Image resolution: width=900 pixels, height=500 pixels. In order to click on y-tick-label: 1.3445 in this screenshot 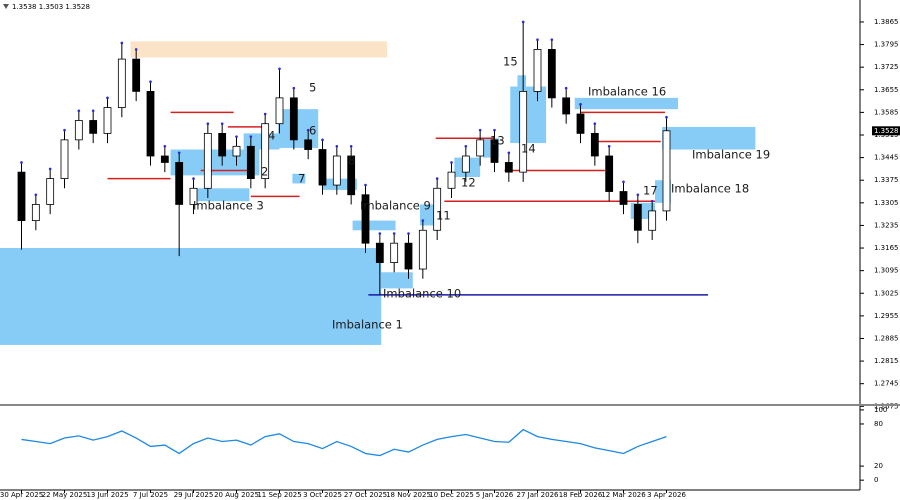, I will do `click(886, 158)`.